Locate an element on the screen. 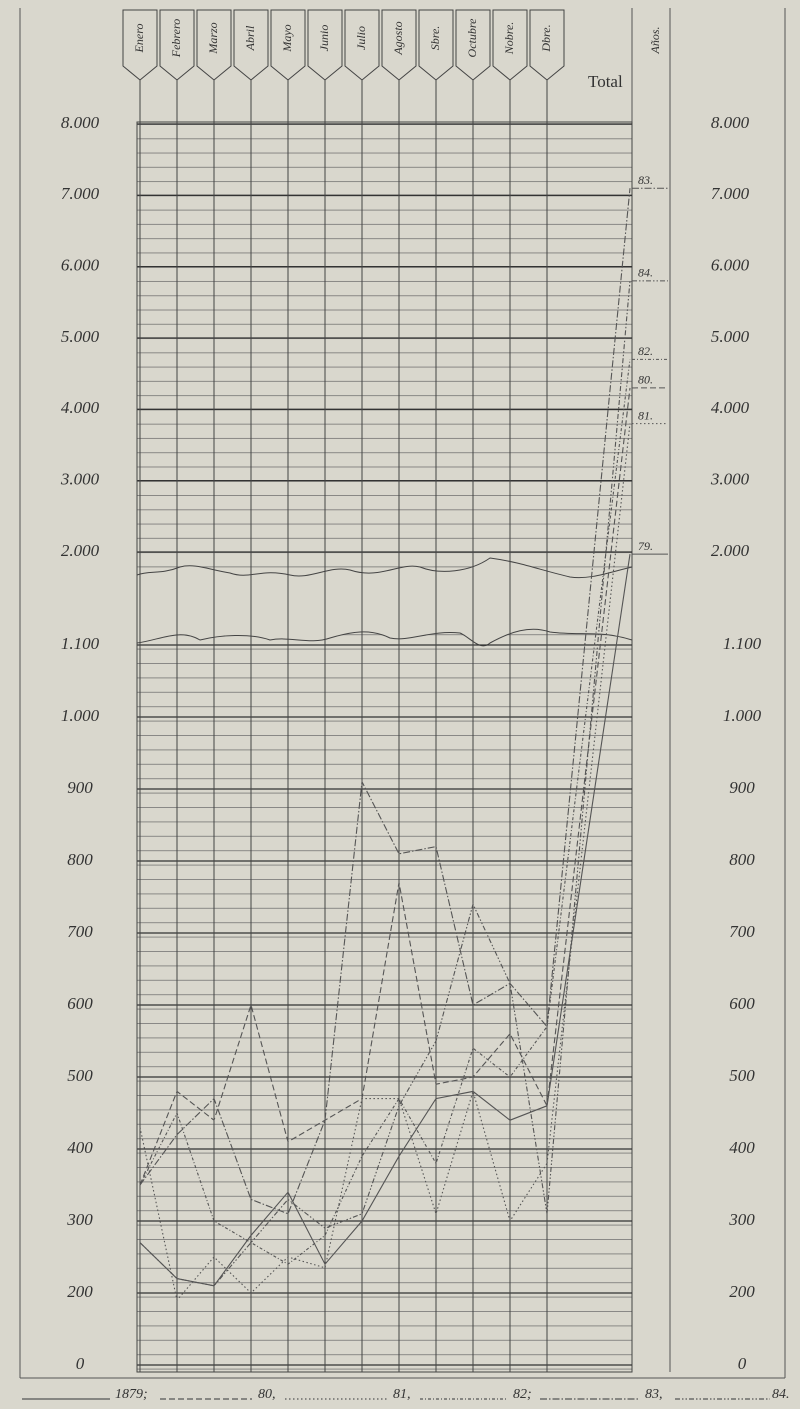 Image resolution: width=800 pixels, height=1409 pixels. y-tick-label-right: 1.100 is located at coordinates (742, 643).